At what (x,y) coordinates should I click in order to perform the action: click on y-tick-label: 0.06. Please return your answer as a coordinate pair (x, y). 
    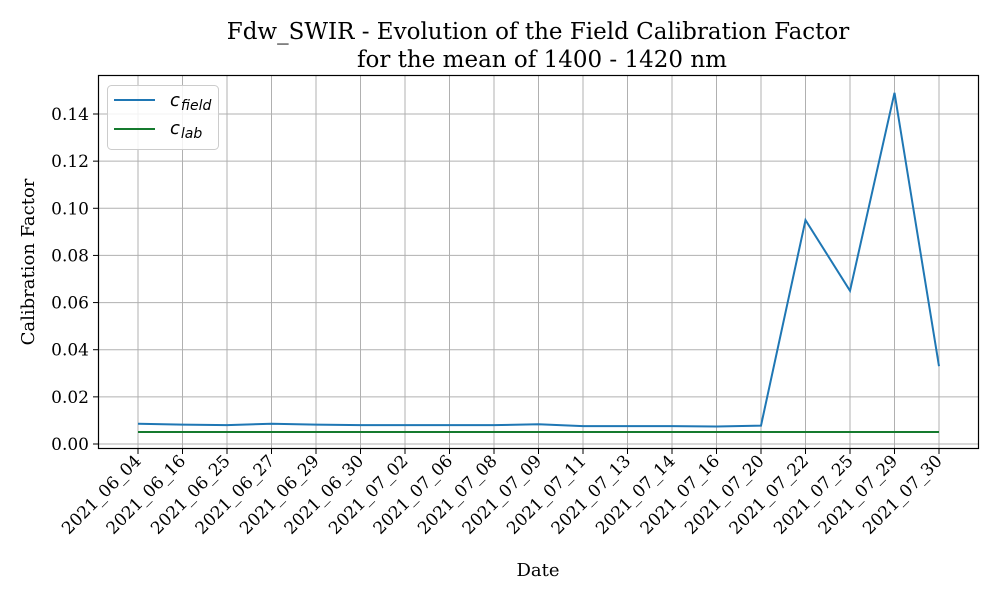
    Looking at the image, I should click on (70, 304).